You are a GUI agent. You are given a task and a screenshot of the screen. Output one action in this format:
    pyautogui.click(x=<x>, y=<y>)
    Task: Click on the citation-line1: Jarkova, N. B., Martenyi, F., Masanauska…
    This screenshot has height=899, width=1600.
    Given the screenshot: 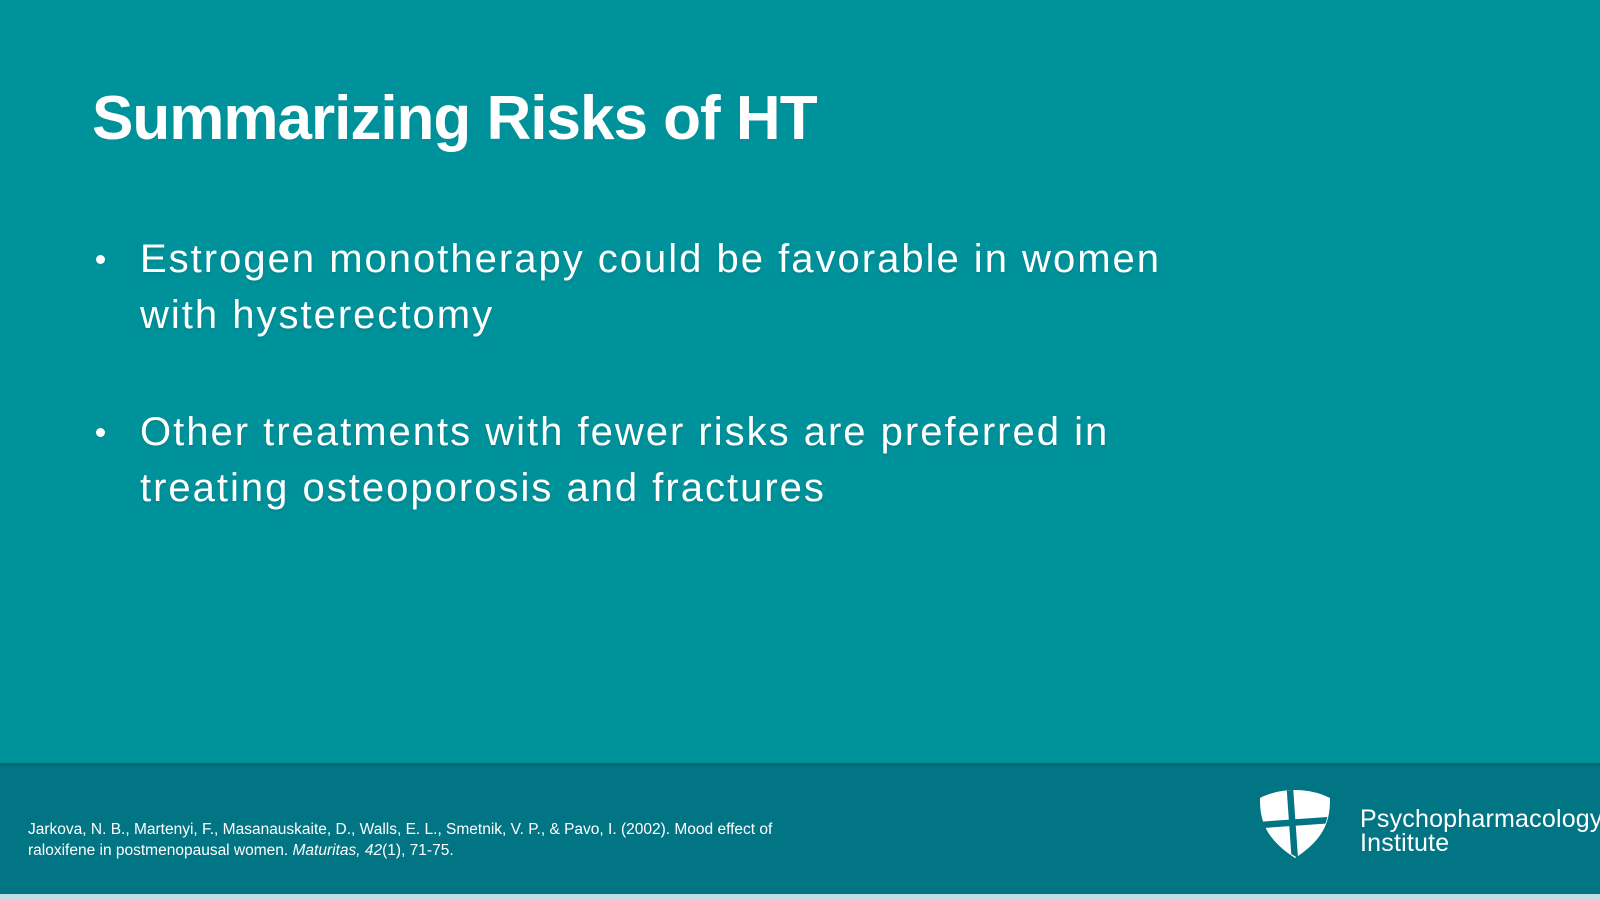 What is the action you would take?
    pyautogui.click(x=400, y=829)
    